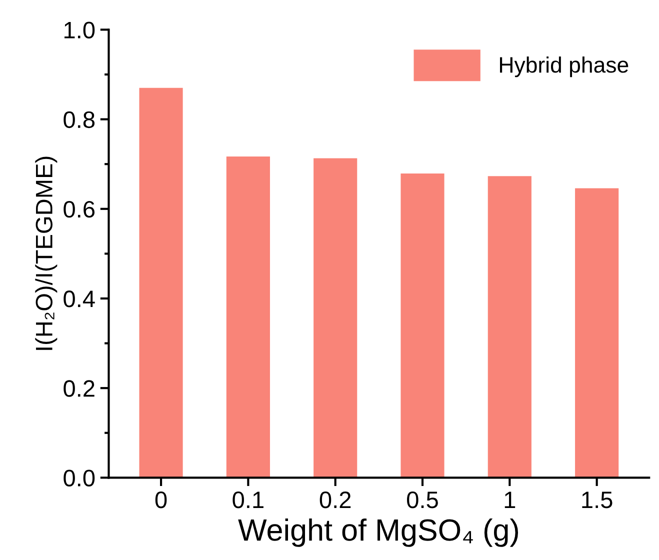  What do you see at coordinates (564, 67) in the screenshot?
I see `legend-label: Hybrid phase` at bounding box center [564, 67].